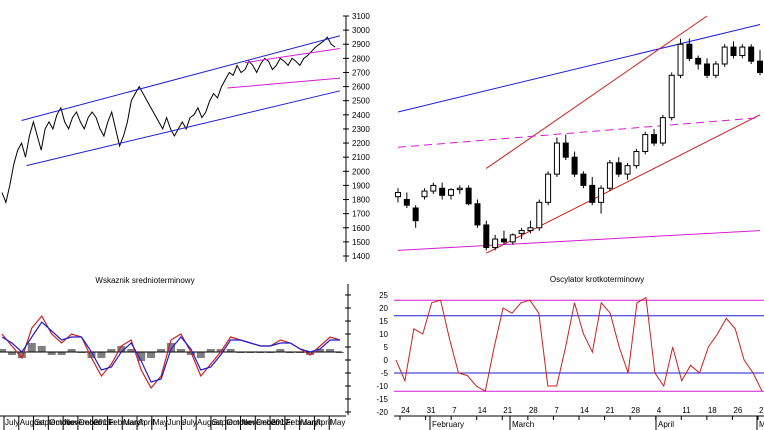 The image size is (764, 430). What do you see at coordinates (666, 424) in the screenshot?
I see `right-month-label: April` at bounding box center [666, 424].